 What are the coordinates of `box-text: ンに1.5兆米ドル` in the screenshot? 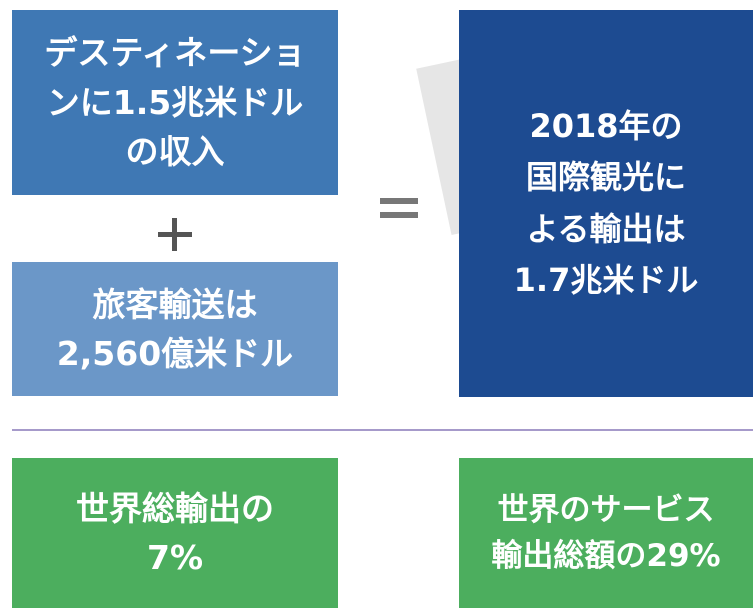 It's located at (175, 102).